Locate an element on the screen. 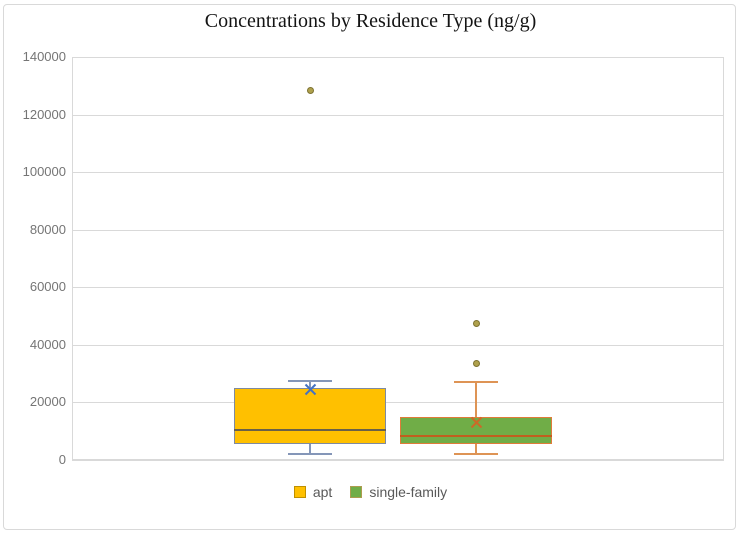 The width and height of the screenshot is (741, 535). y-axis-tick-label: 60000 is located at coordinates (47, 287).